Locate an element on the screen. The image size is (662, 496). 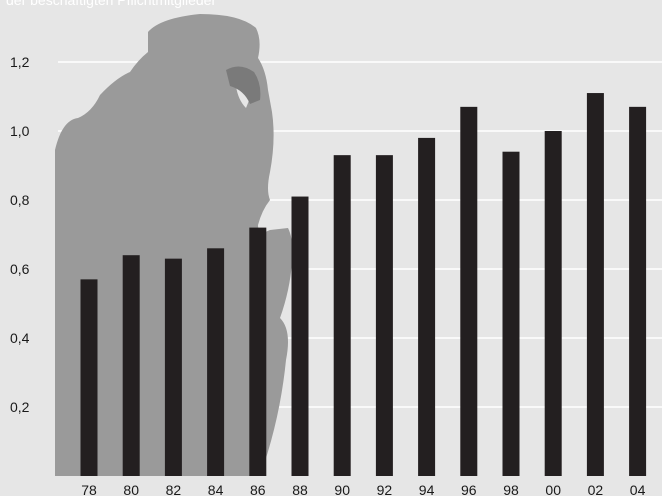
y-tick-label: 0,6 is located at coordinates (20, 269).